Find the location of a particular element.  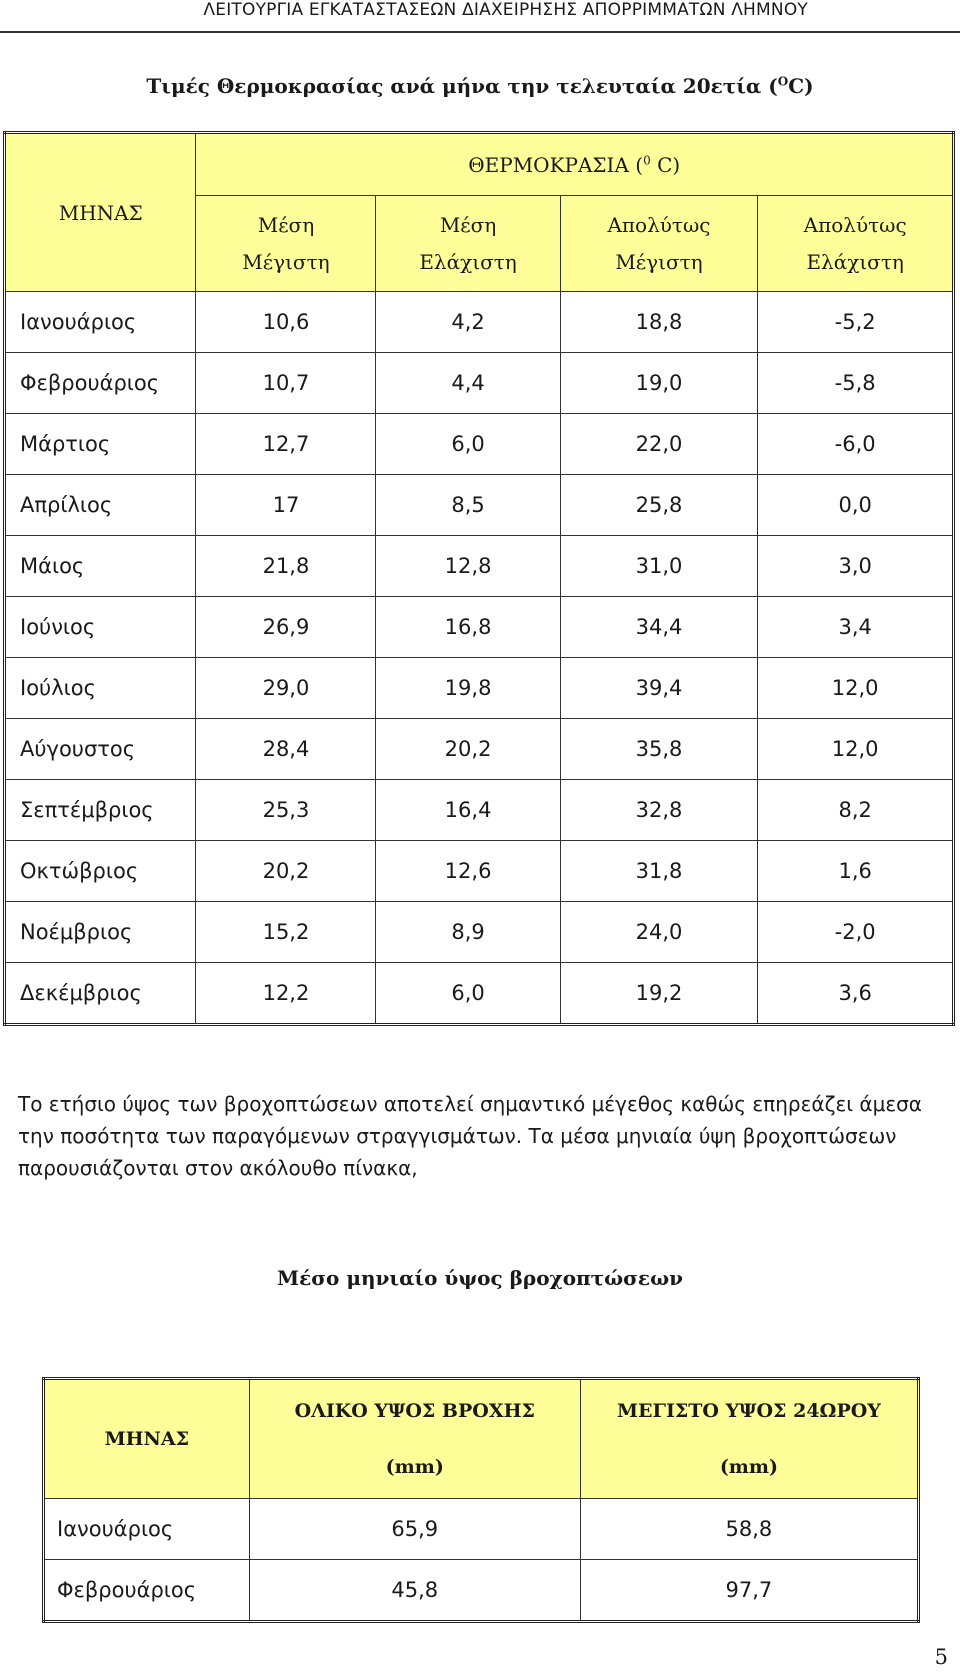

header-mean-min: Μέση Ελάχιστη is located at coordinates (468, 243).